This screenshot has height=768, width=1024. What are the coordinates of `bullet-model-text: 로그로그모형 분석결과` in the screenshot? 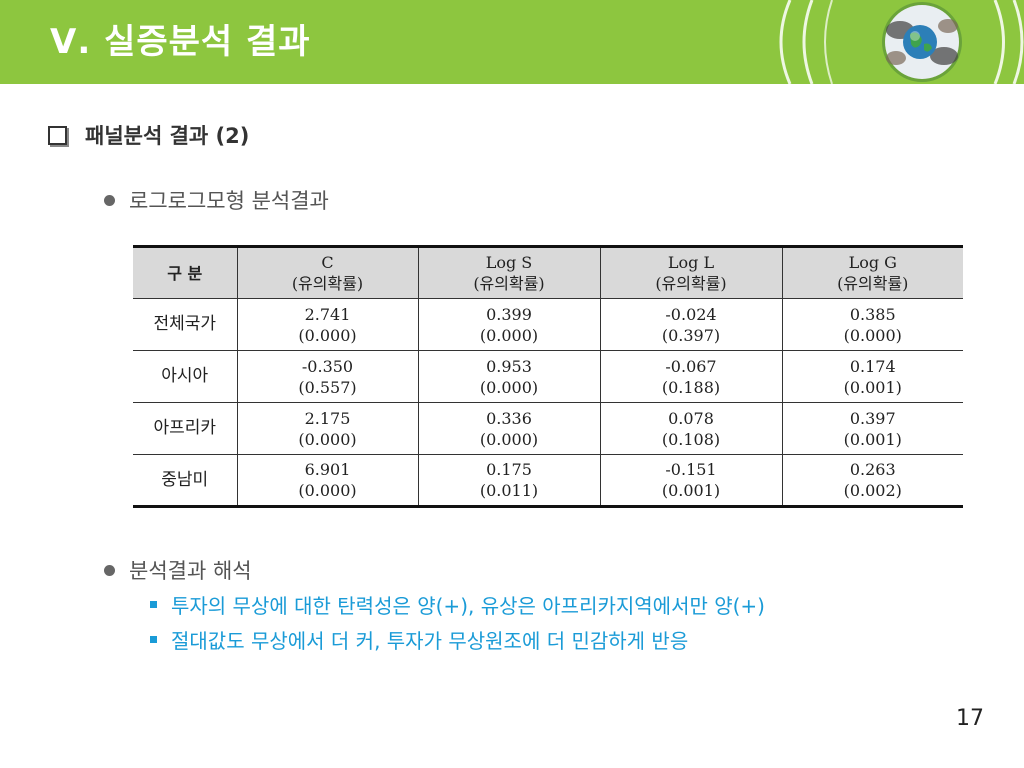 It's located at (229, 201).